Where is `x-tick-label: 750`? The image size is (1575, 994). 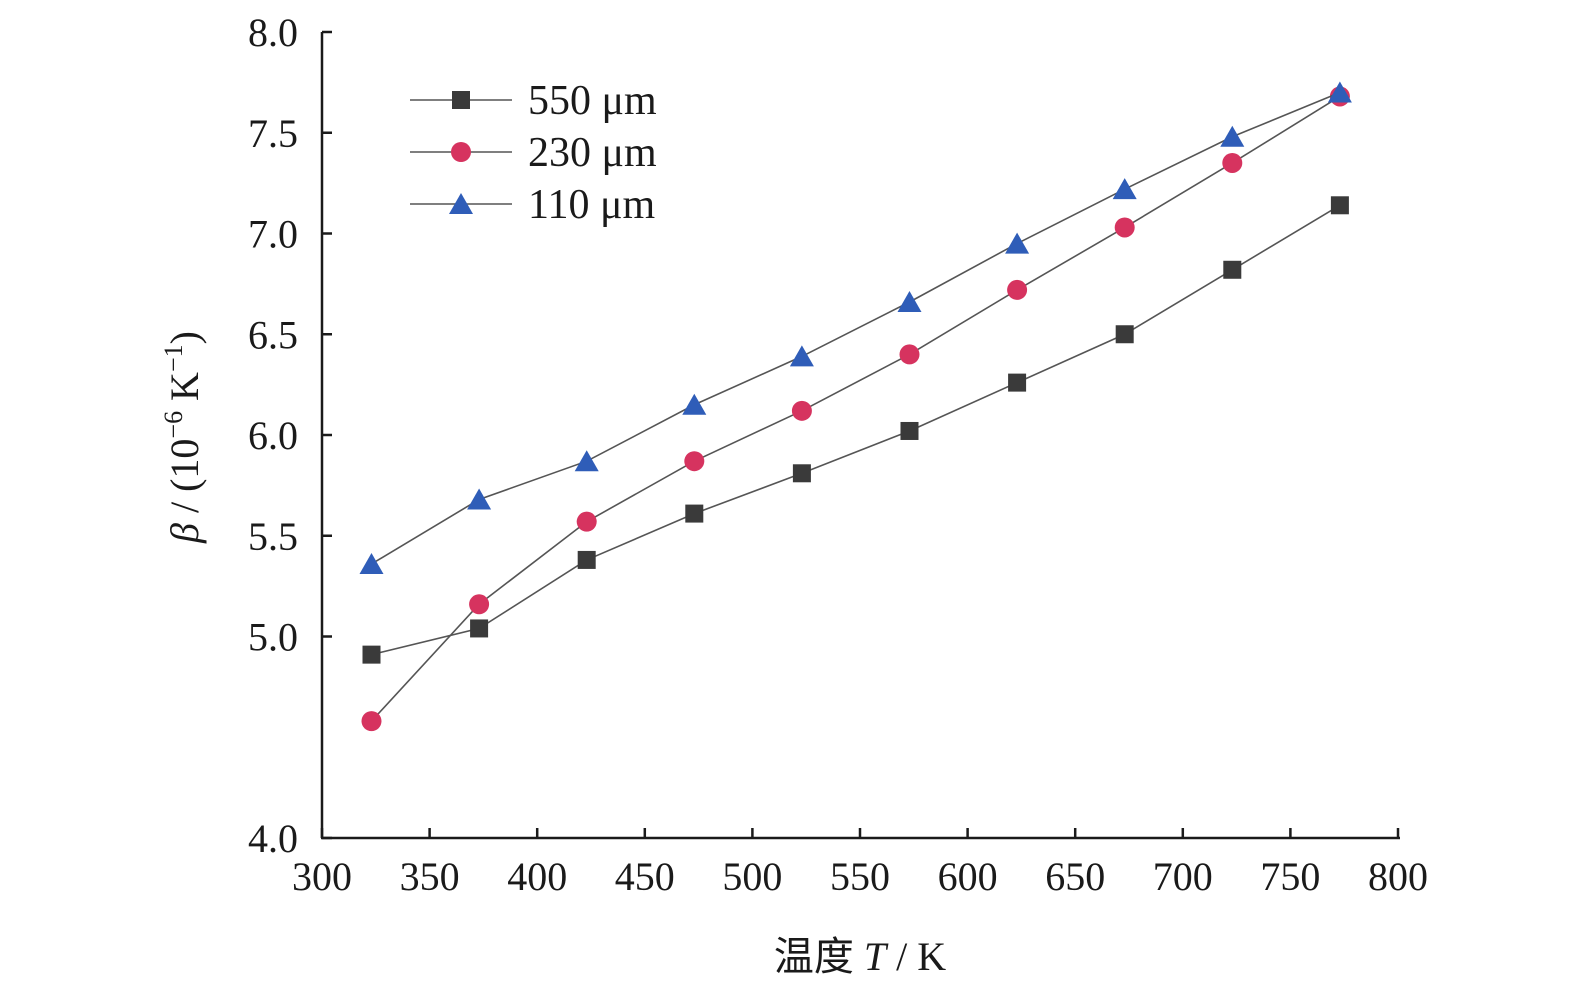 x-tick-label: 750 is located at coordinates (1290, 876).